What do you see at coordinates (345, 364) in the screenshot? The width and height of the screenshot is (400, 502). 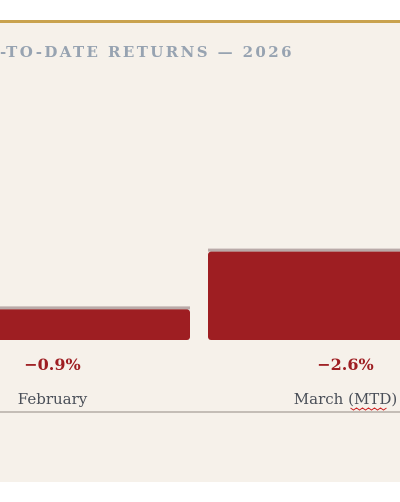 I see `value-label: −2.6%` at bounding box center [345, 364].